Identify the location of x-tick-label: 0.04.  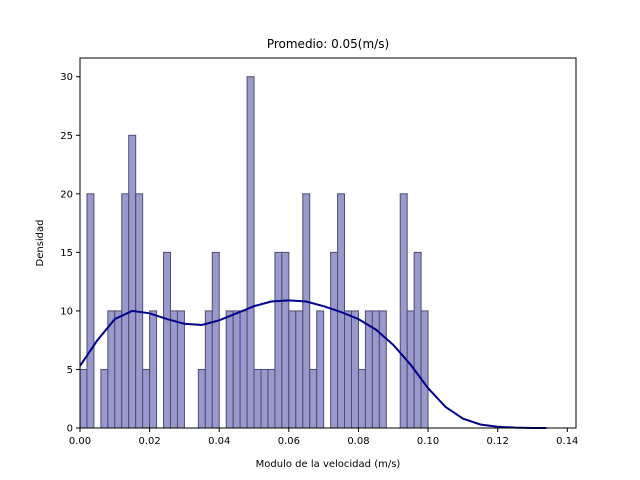
(219, 441).